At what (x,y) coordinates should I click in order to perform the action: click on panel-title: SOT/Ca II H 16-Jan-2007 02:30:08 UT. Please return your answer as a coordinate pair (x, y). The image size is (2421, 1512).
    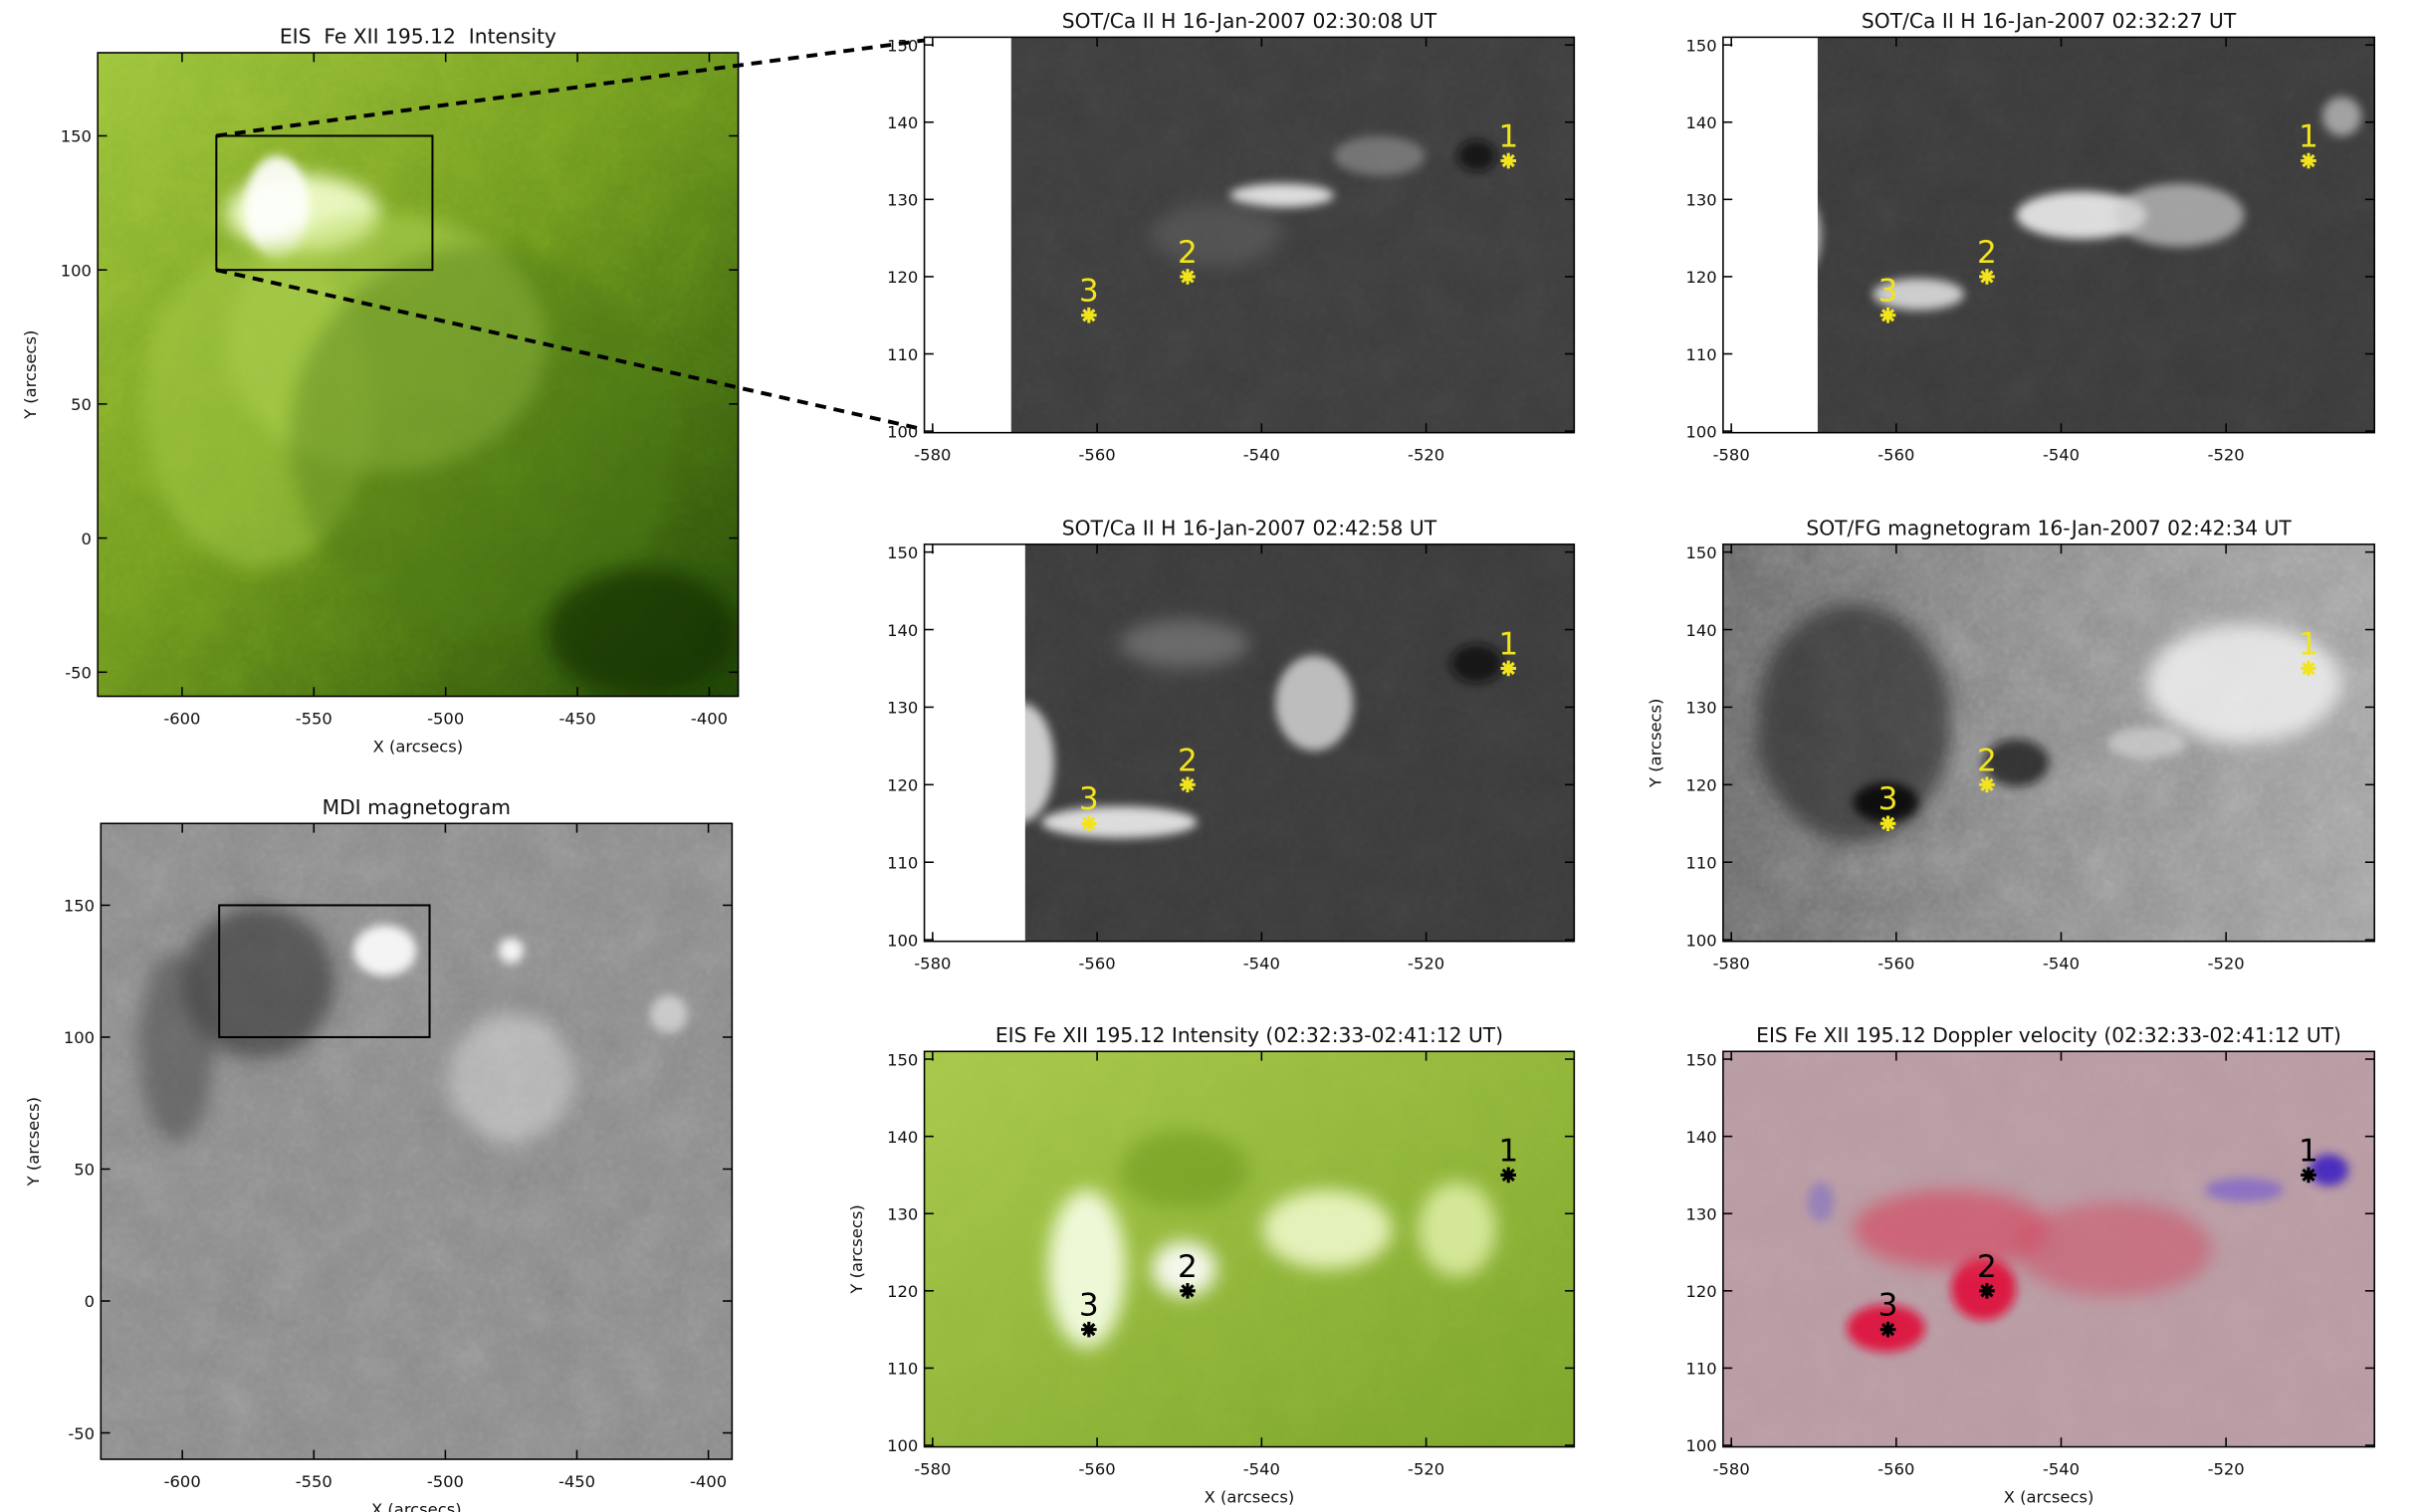
    Looking at the image, I should click on (1249, 21).